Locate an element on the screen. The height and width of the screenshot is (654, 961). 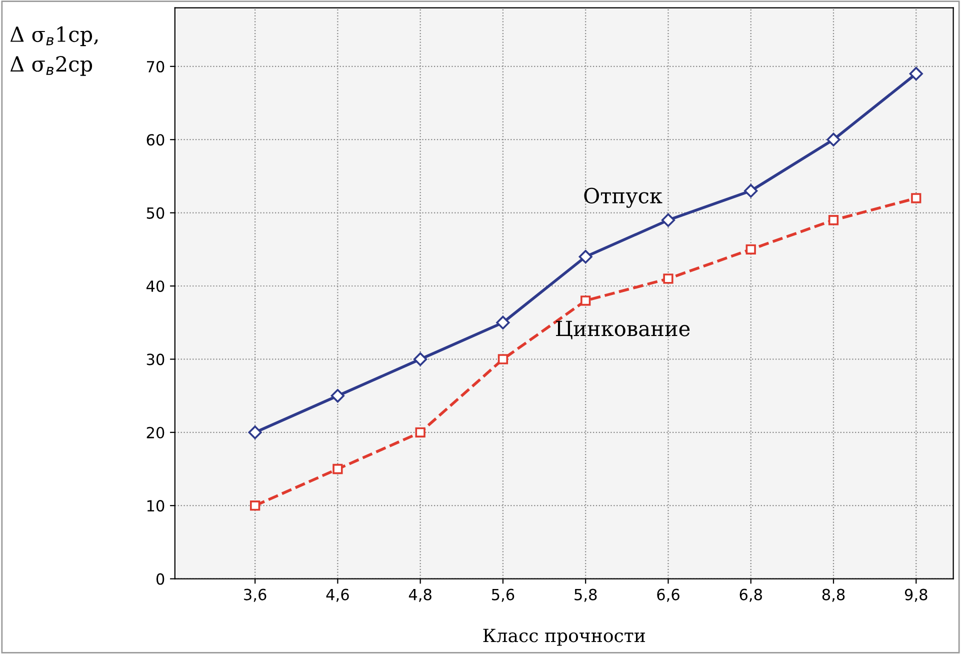
y-axis-title: Δ σ$_{в}$1ср, Δ σ$_{в}$2ср is located at coordinates (54, 51).